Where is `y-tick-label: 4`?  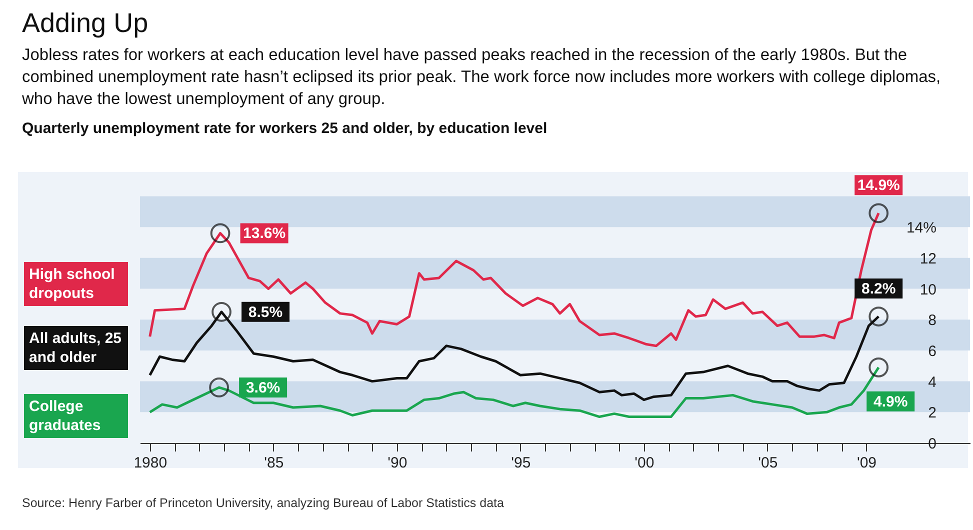
y-tick-label: 4 is located at coordinates (932, 382).